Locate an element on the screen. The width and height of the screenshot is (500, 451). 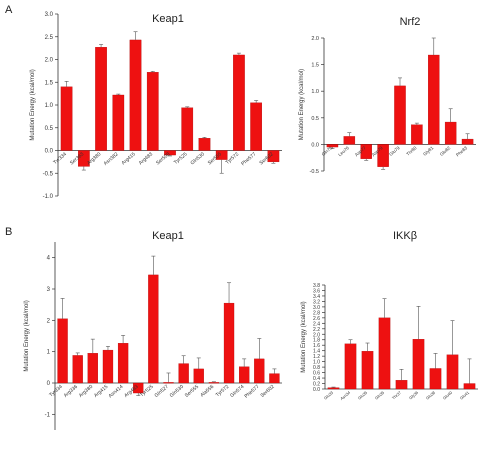
chart4-y-tick-label: 3.0 is located at coordinates (316, 308).